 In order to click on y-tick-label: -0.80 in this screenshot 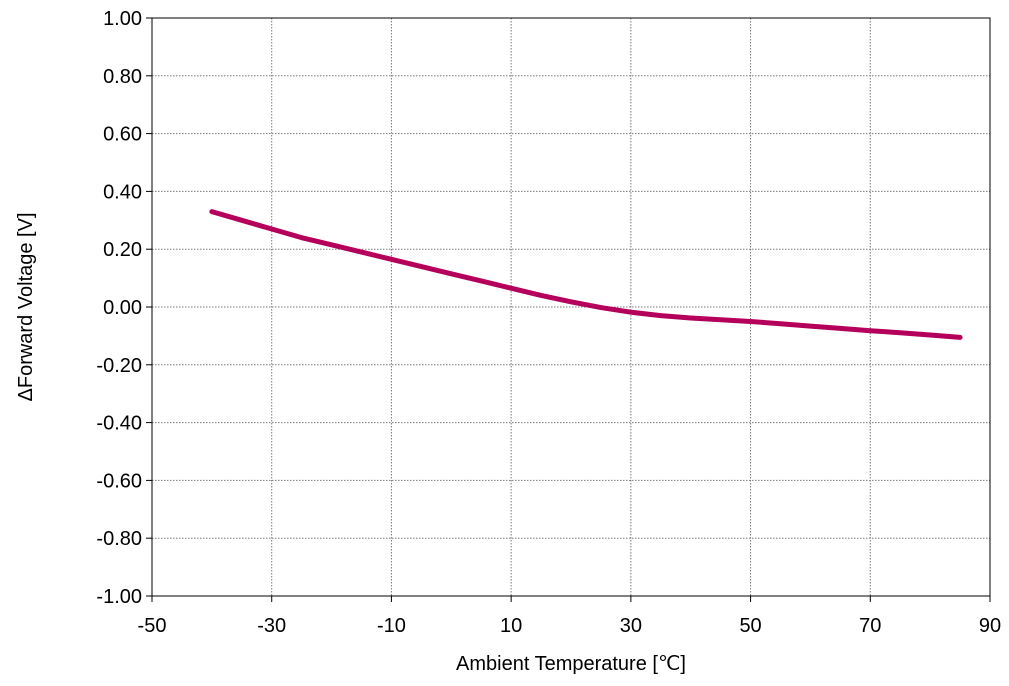, I will do `click(119, 539)`.